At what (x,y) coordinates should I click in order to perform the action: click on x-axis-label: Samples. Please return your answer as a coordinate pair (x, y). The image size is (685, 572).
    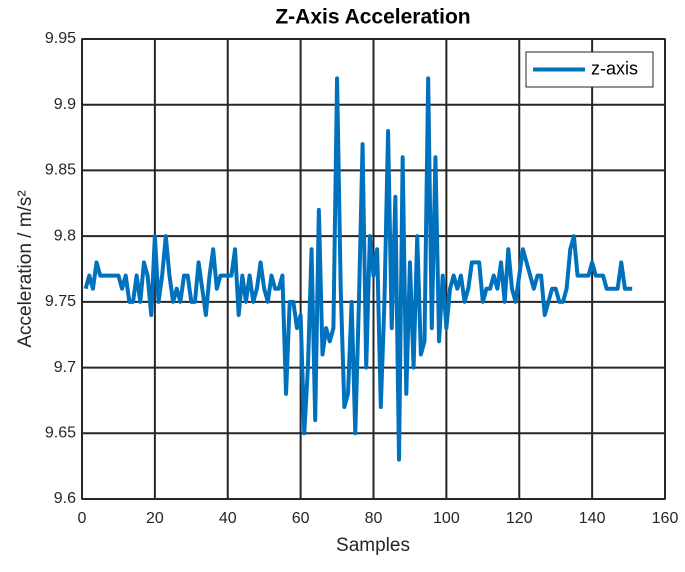
    Looking at the image, I should click on (373, 545).